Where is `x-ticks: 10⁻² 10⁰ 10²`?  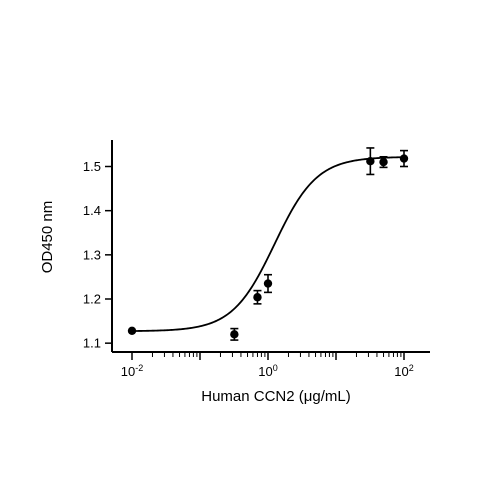
x-ticks: 10⁻² 10⁰ 10² is located at coordinates (267, 365).